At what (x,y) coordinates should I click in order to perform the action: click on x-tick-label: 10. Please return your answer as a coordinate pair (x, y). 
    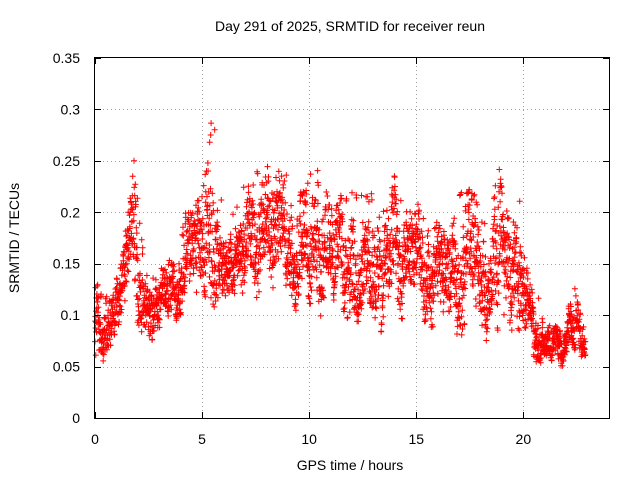
    Looking at the image, I should click on (309, 439).